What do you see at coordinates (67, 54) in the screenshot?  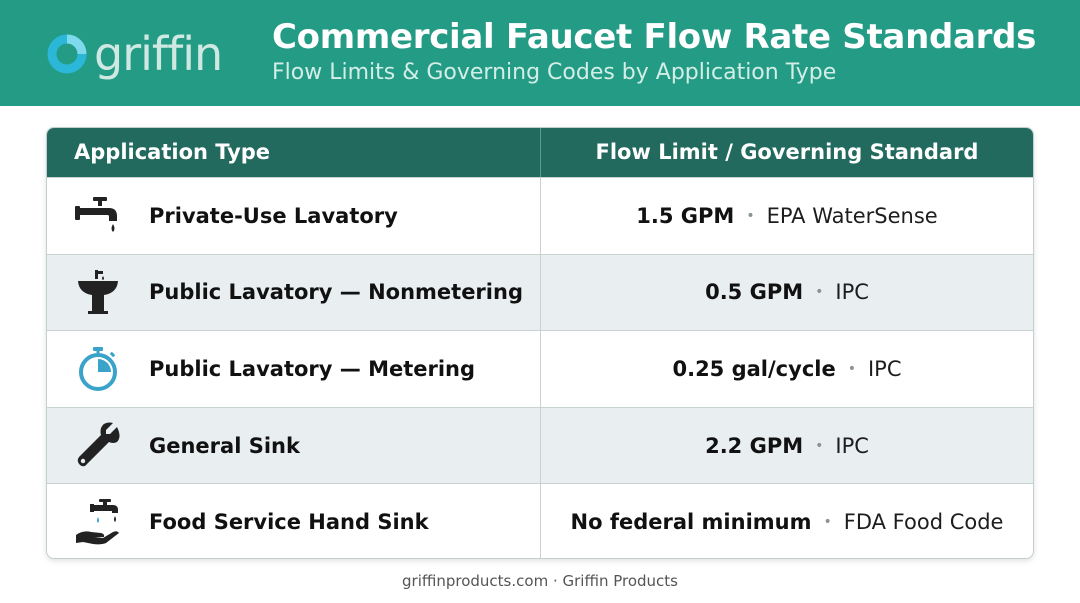 I see `logo-ring-icon` at bounding box center [67, 54].